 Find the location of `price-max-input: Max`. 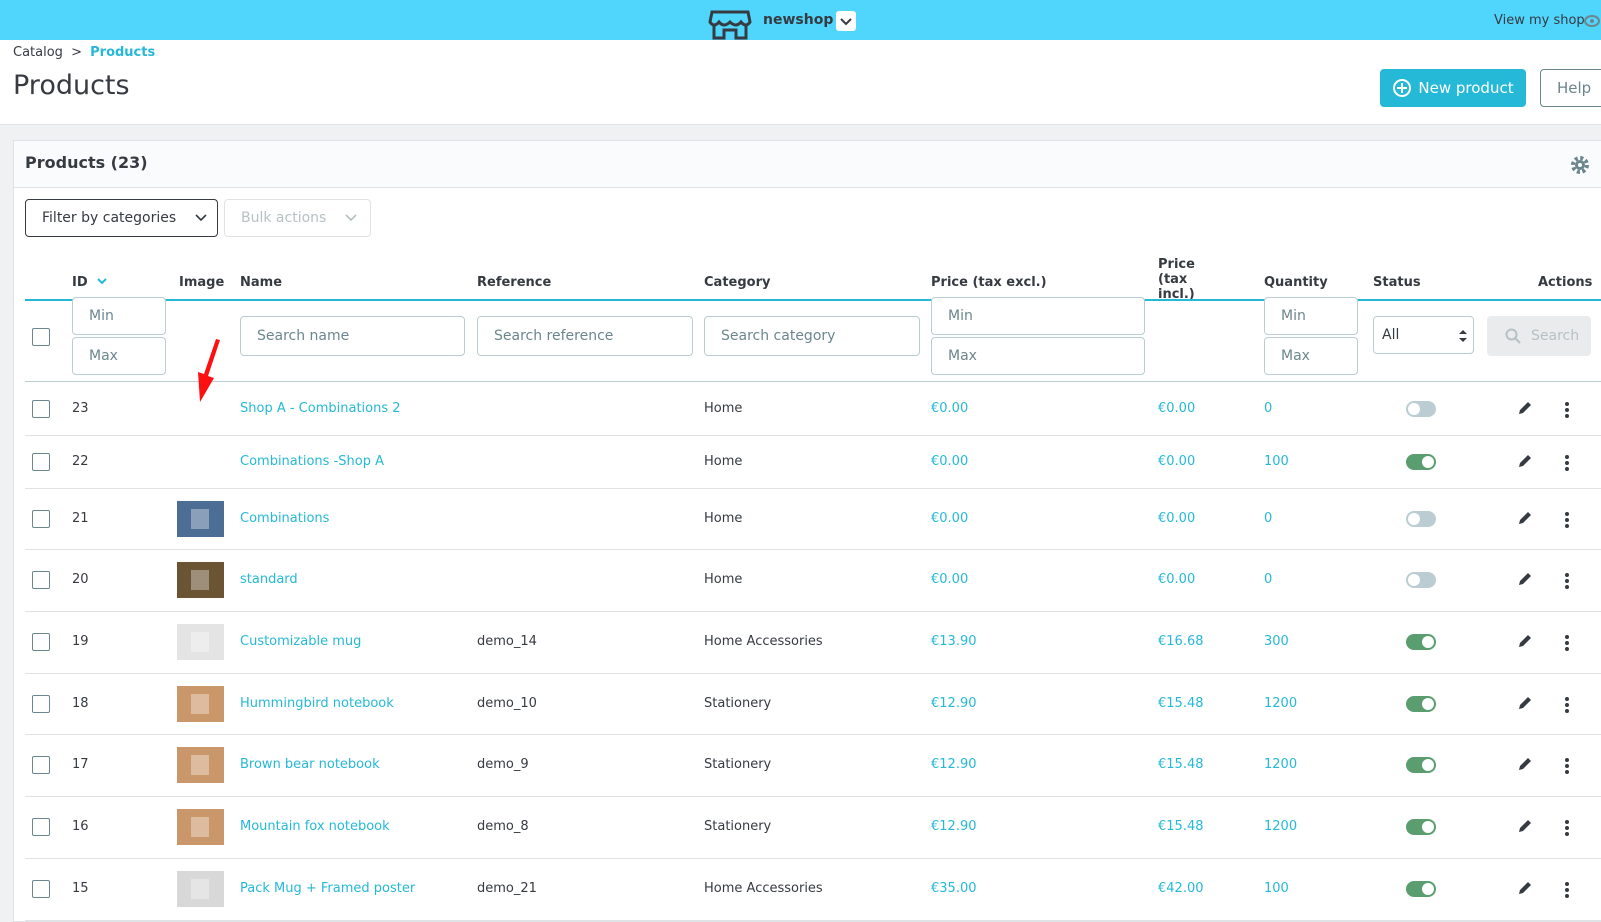

price-max-input: Max is located at coordinates (1038, 356).